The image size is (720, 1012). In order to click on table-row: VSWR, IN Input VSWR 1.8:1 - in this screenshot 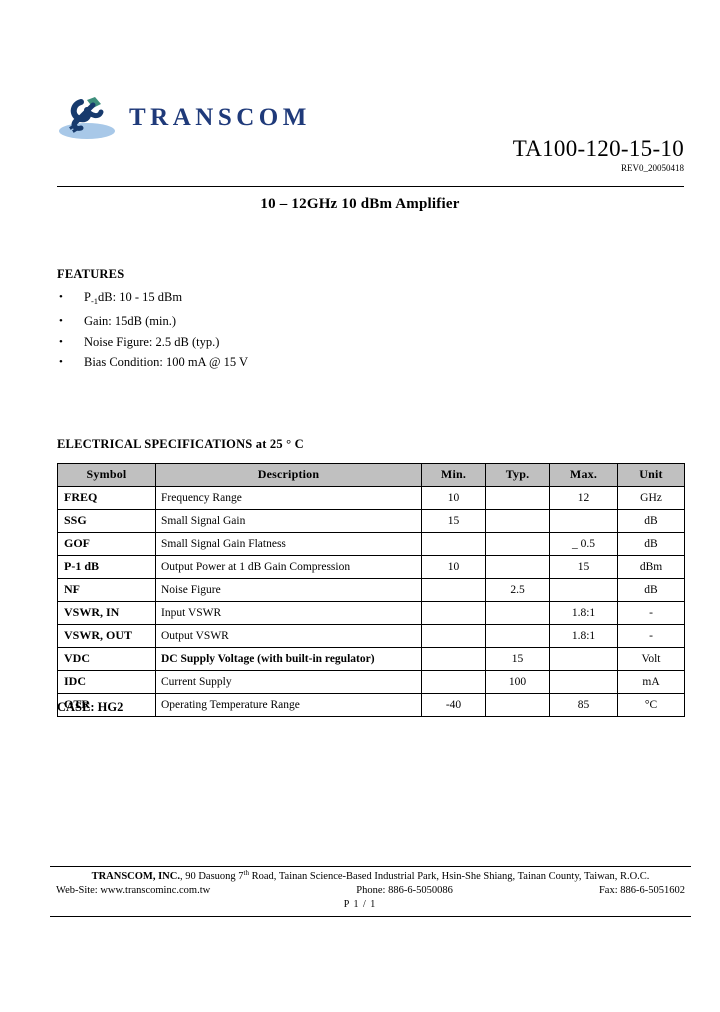, I will do `click(371, 613)`.